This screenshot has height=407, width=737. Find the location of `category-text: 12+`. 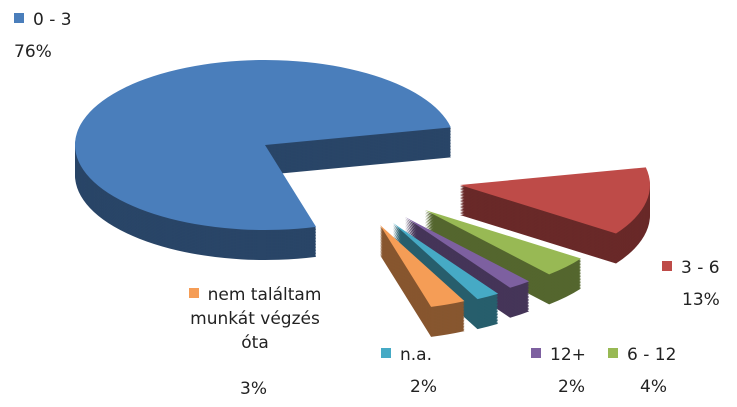

category-text: 12+ is located at coordinates (568, 355).